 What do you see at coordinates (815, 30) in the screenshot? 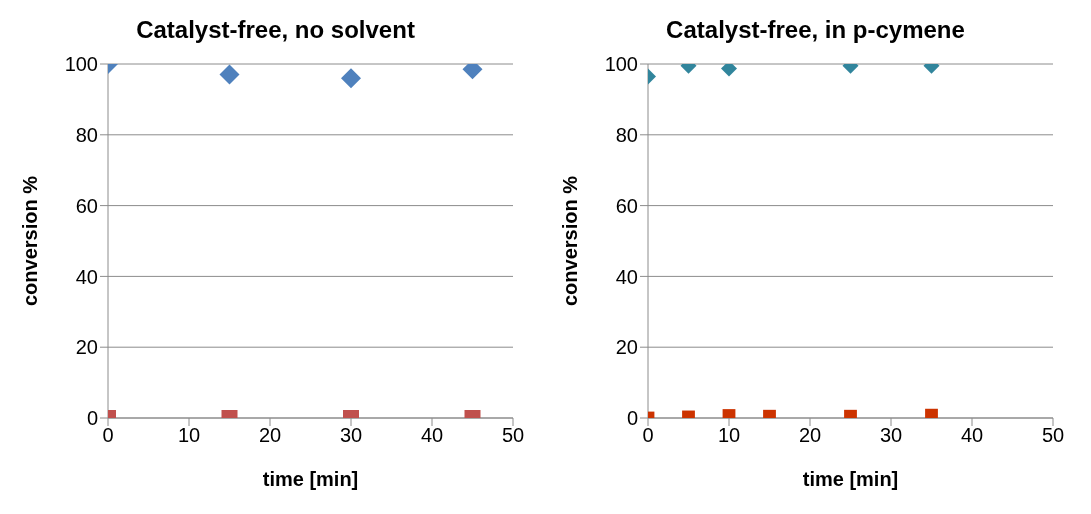
I see `chart-title: Catalyst-free, in p-cymene` at bounding box center [815, 30].